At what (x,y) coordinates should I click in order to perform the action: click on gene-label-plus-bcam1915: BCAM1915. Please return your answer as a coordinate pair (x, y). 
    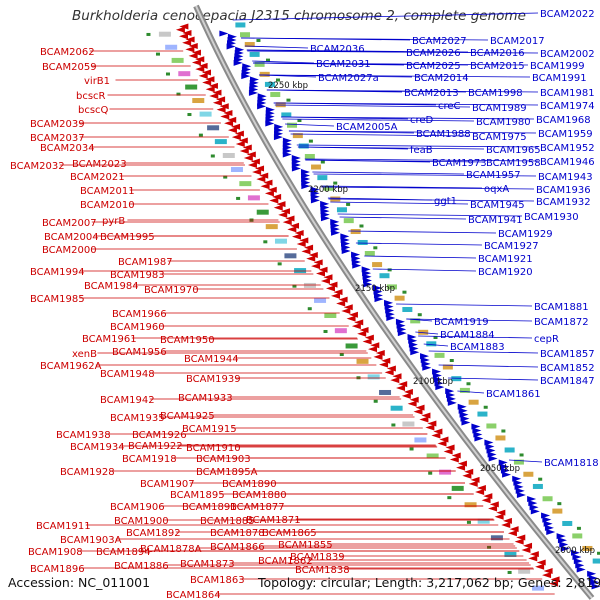
    Looking at the image, I should click on (209, 429).